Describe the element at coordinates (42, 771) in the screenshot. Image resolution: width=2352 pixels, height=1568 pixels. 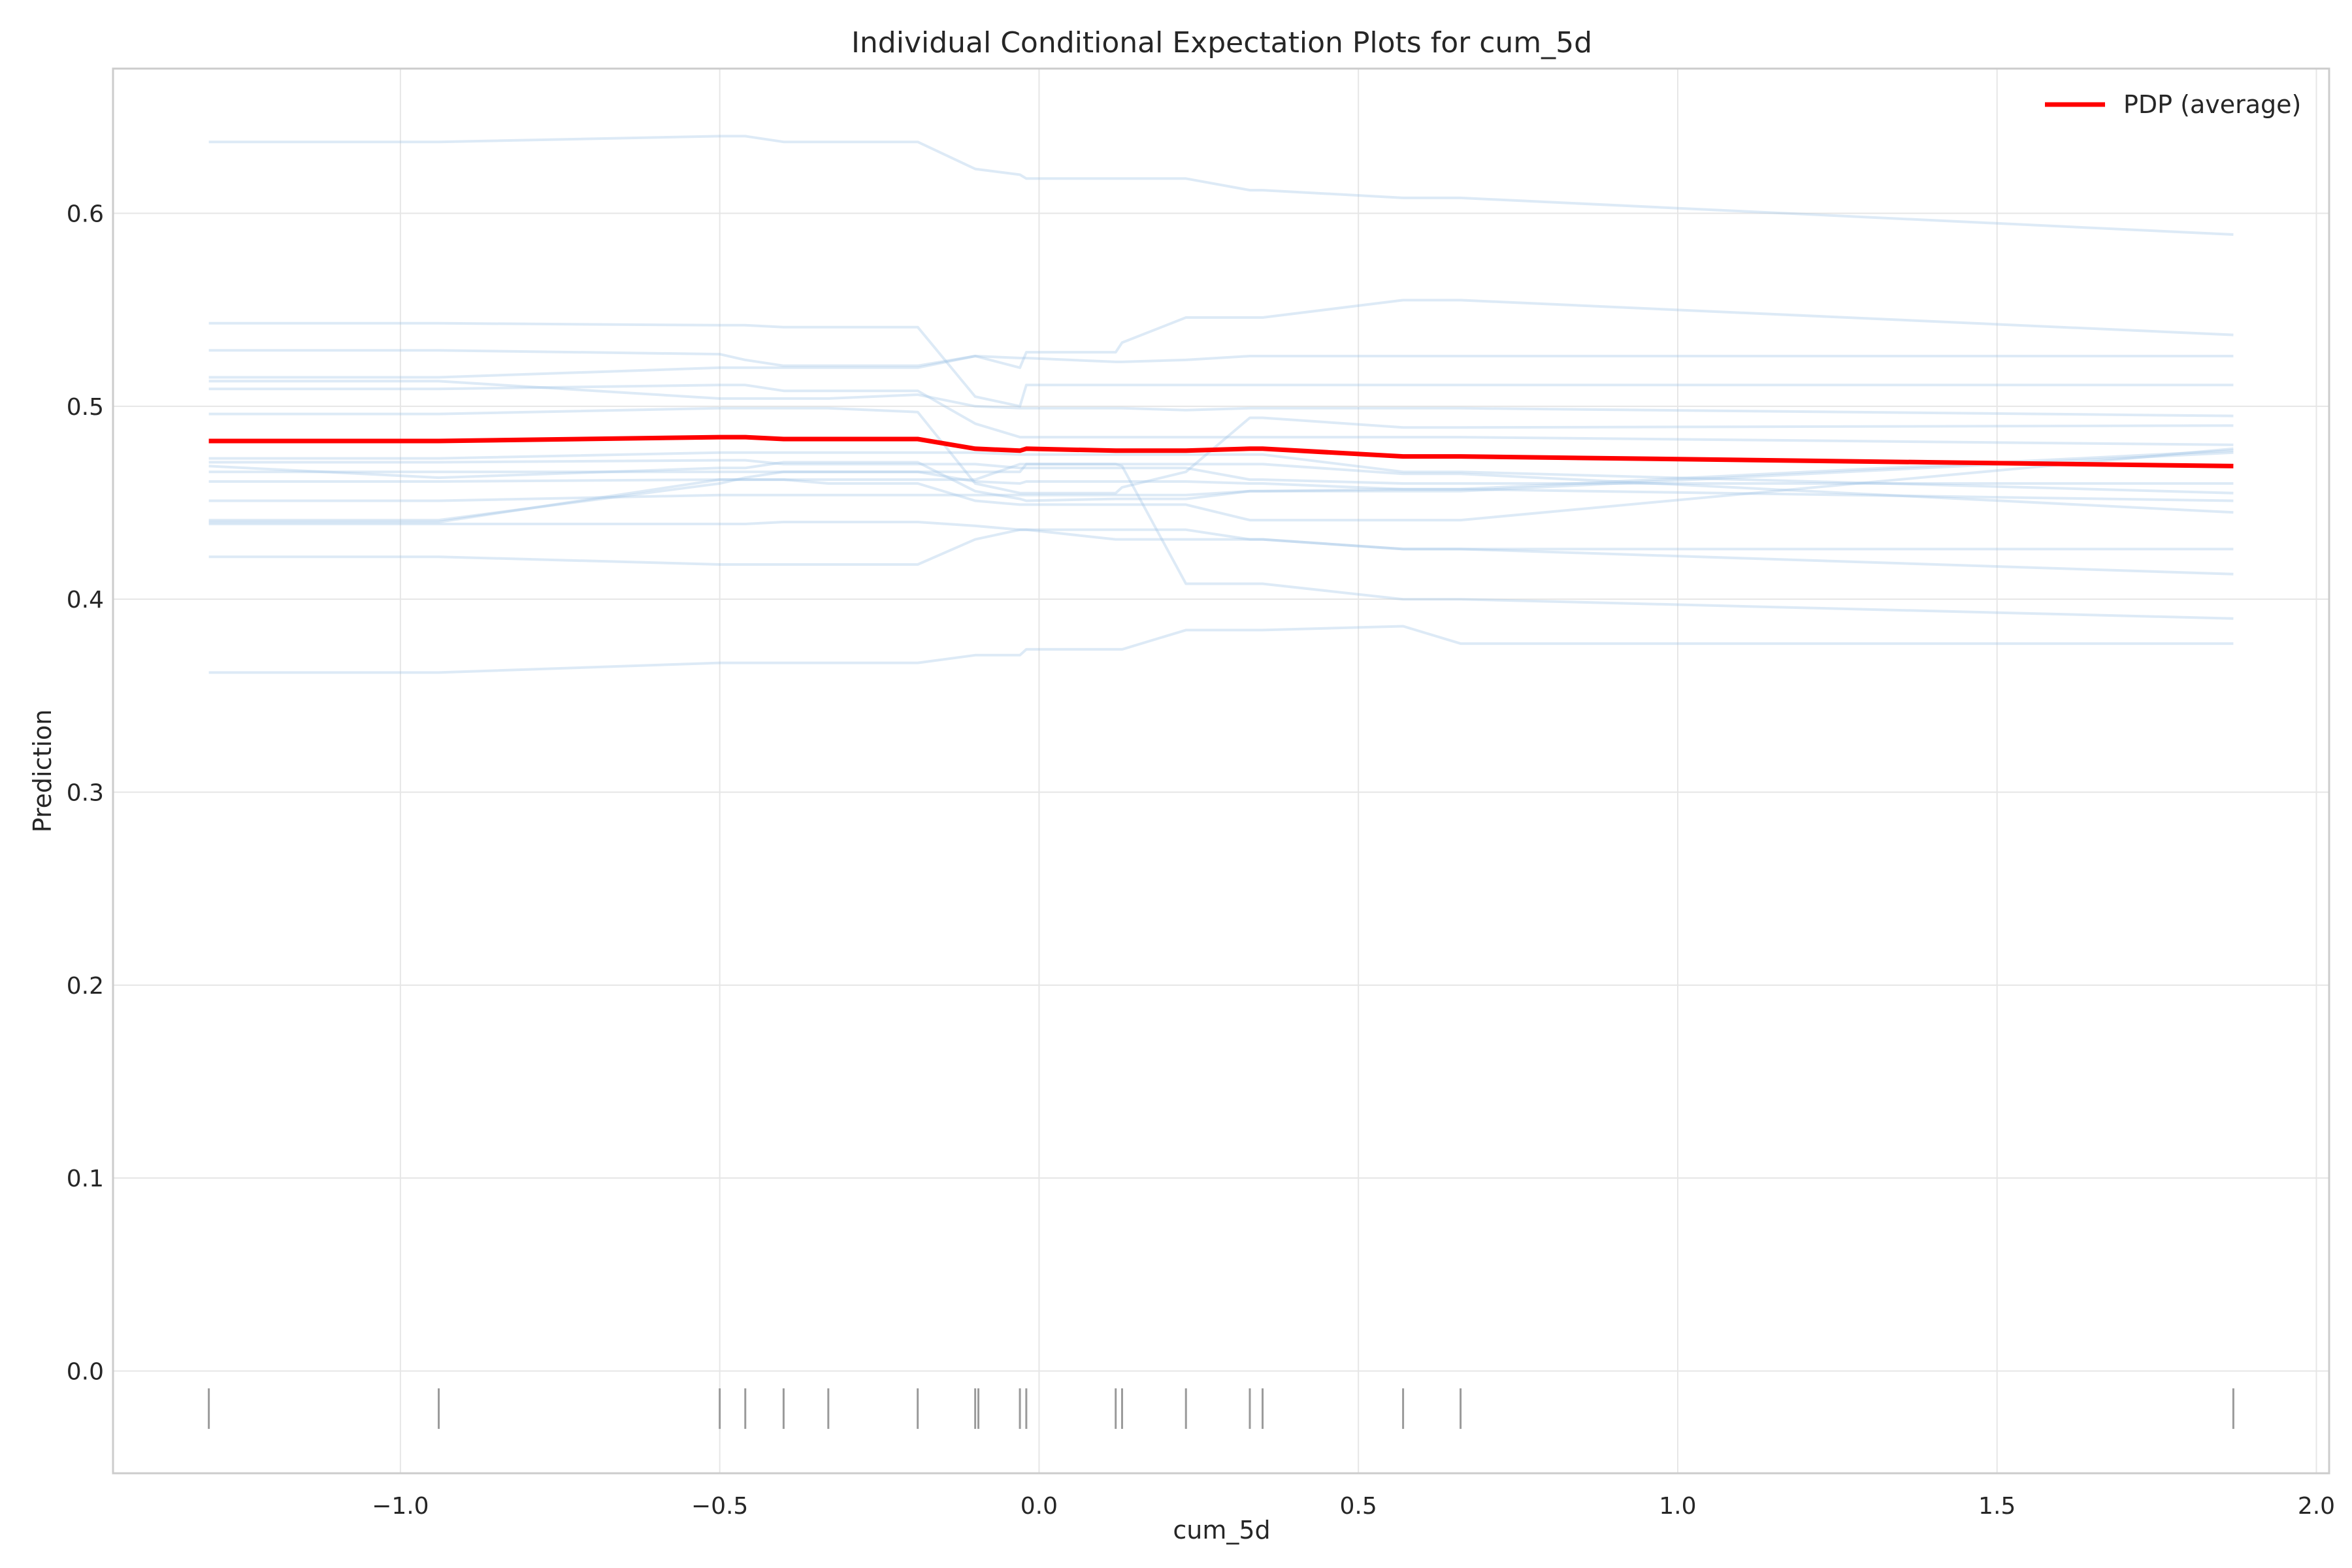
I see `y-axis-label: Prediction` at that location.